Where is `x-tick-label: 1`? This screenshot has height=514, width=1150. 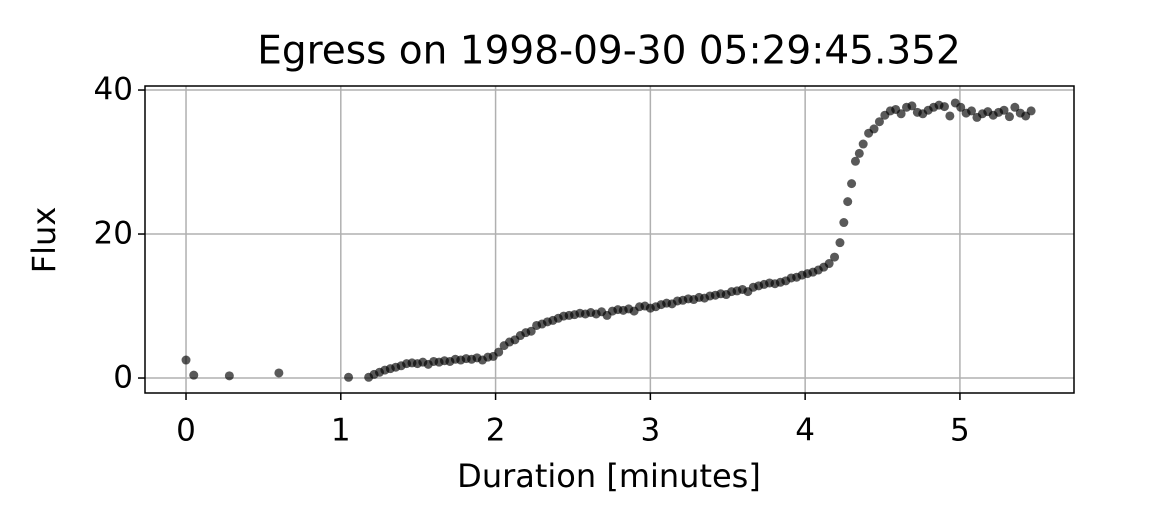
x-tick-label: 1 is located at coordinates (341, 431).